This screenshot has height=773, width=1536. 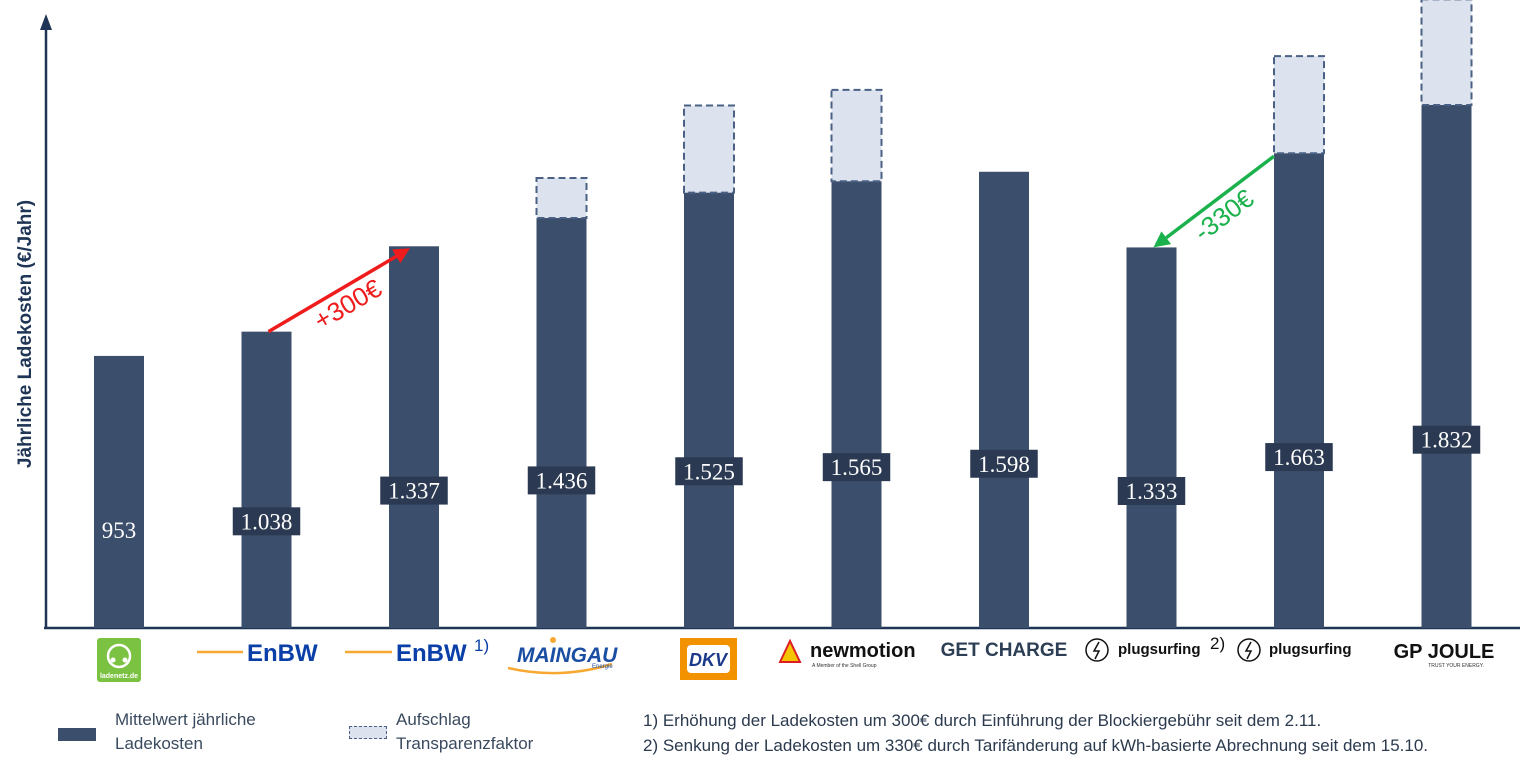 I want to click on value-label-9: 1.832, so click(x=1446, y=439).